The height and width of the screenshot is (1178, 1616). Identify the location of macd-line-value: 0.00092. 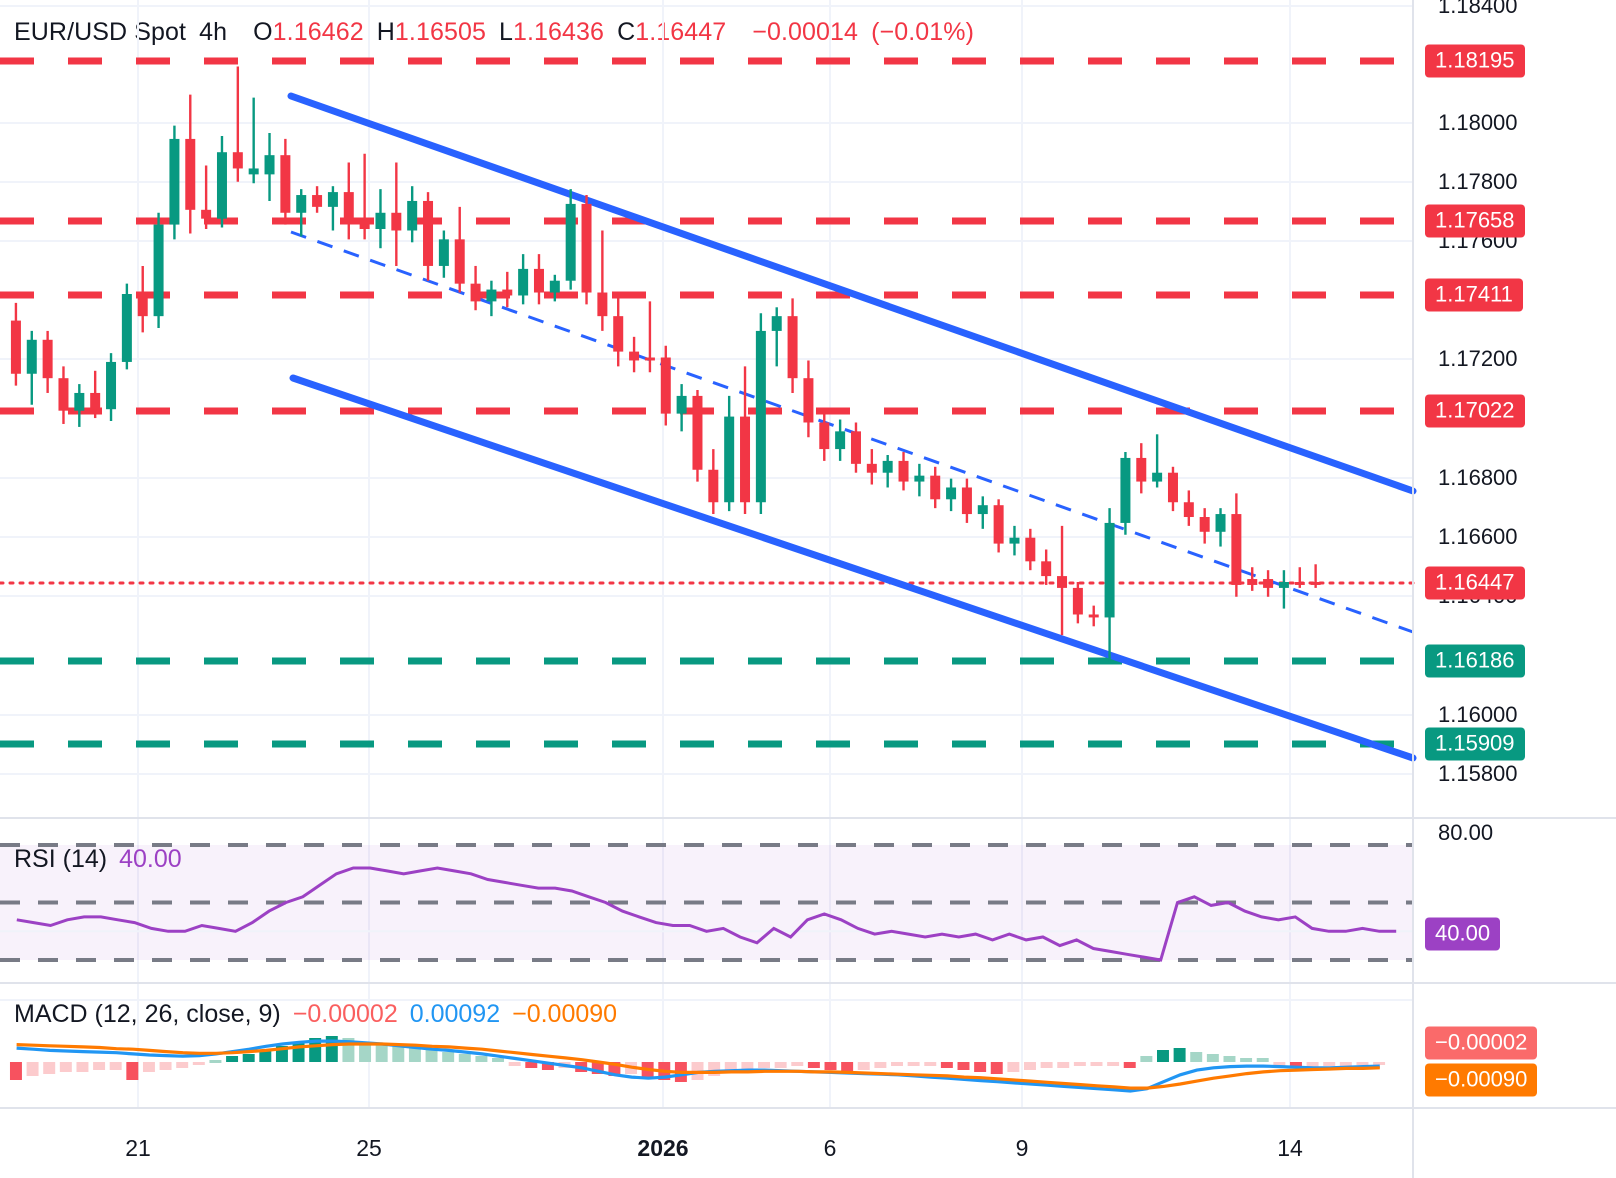
(455, 1014).